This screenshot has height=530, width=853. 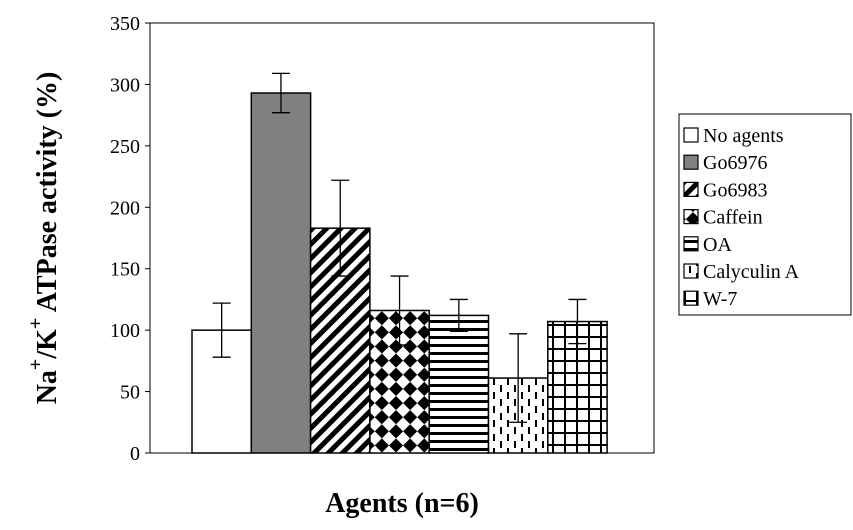 What do you see at coordinates (125, 85) in the screenshot?
I see `y-tick-label: 300` at bounding box center [125, 85].